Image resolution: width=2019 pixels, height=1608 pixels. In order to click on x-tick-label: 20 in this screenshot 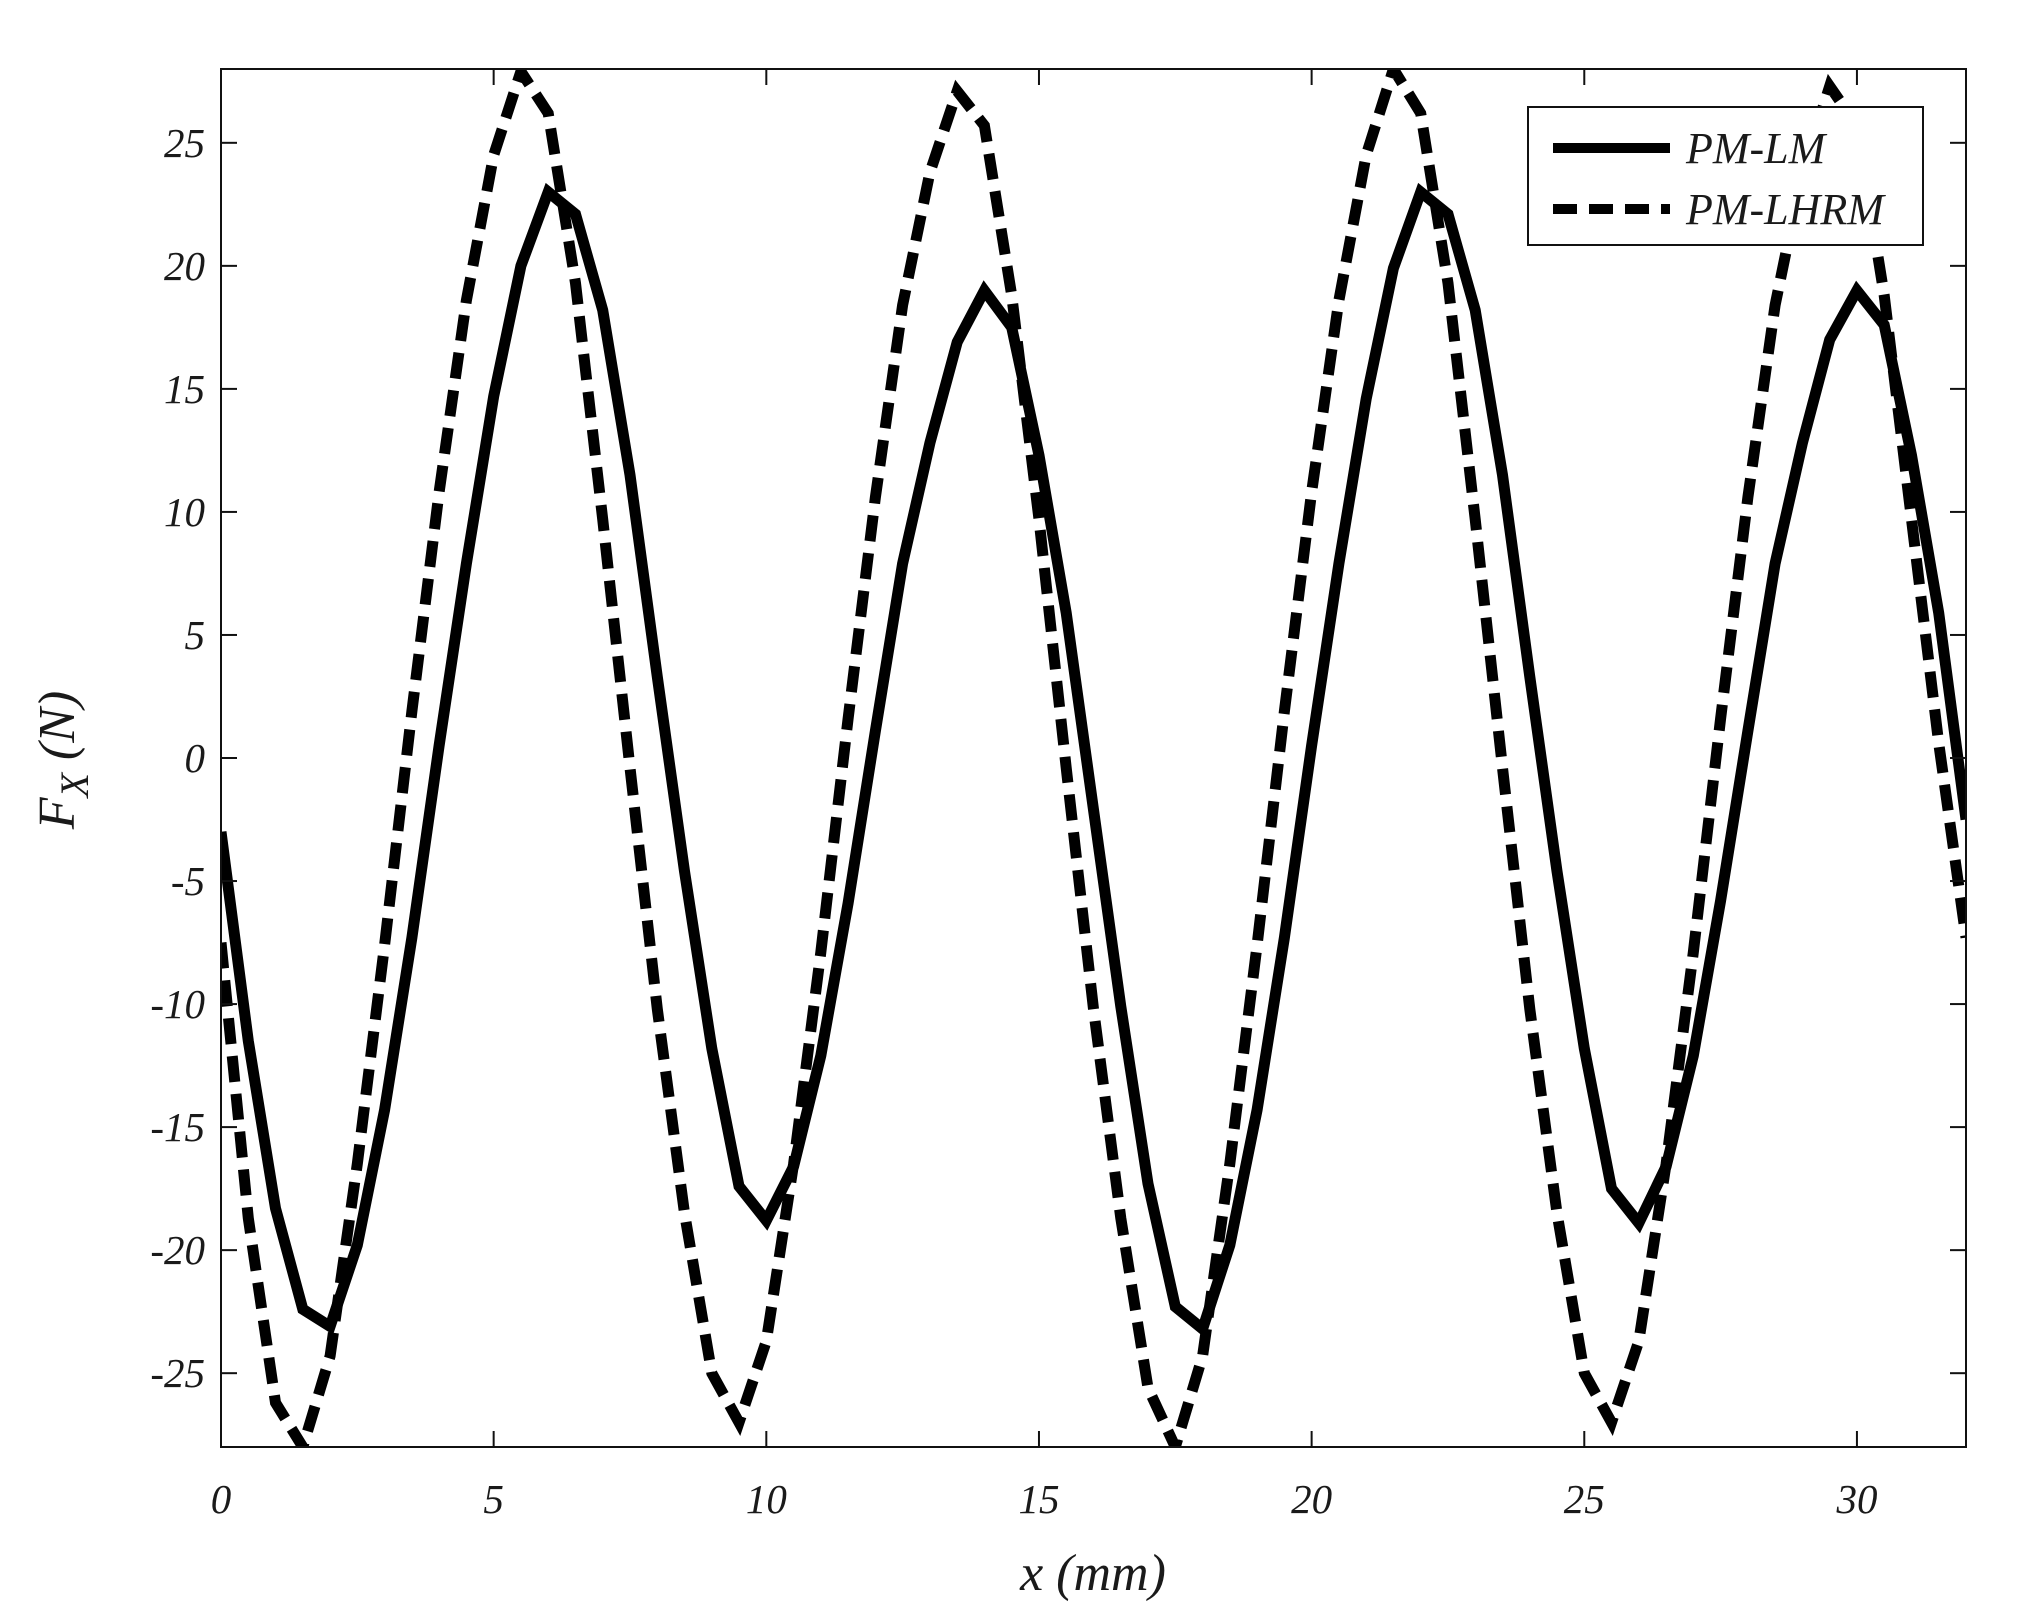, I will do `click(1311, 1499)`.